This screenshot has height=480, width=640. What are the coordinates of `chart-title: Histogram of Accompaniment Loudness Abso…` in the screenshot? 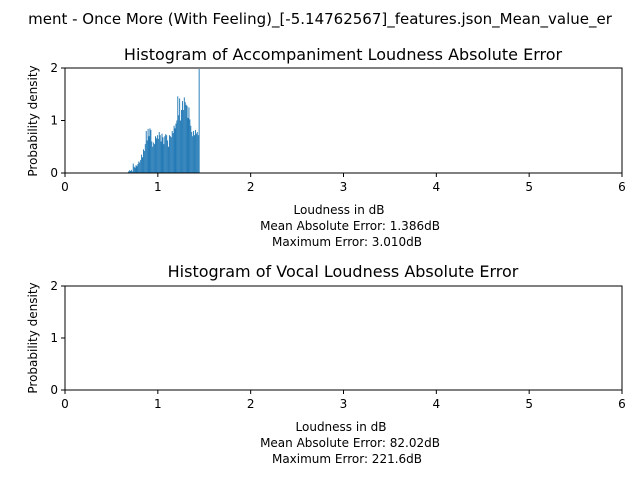 It's located at (343, 54).